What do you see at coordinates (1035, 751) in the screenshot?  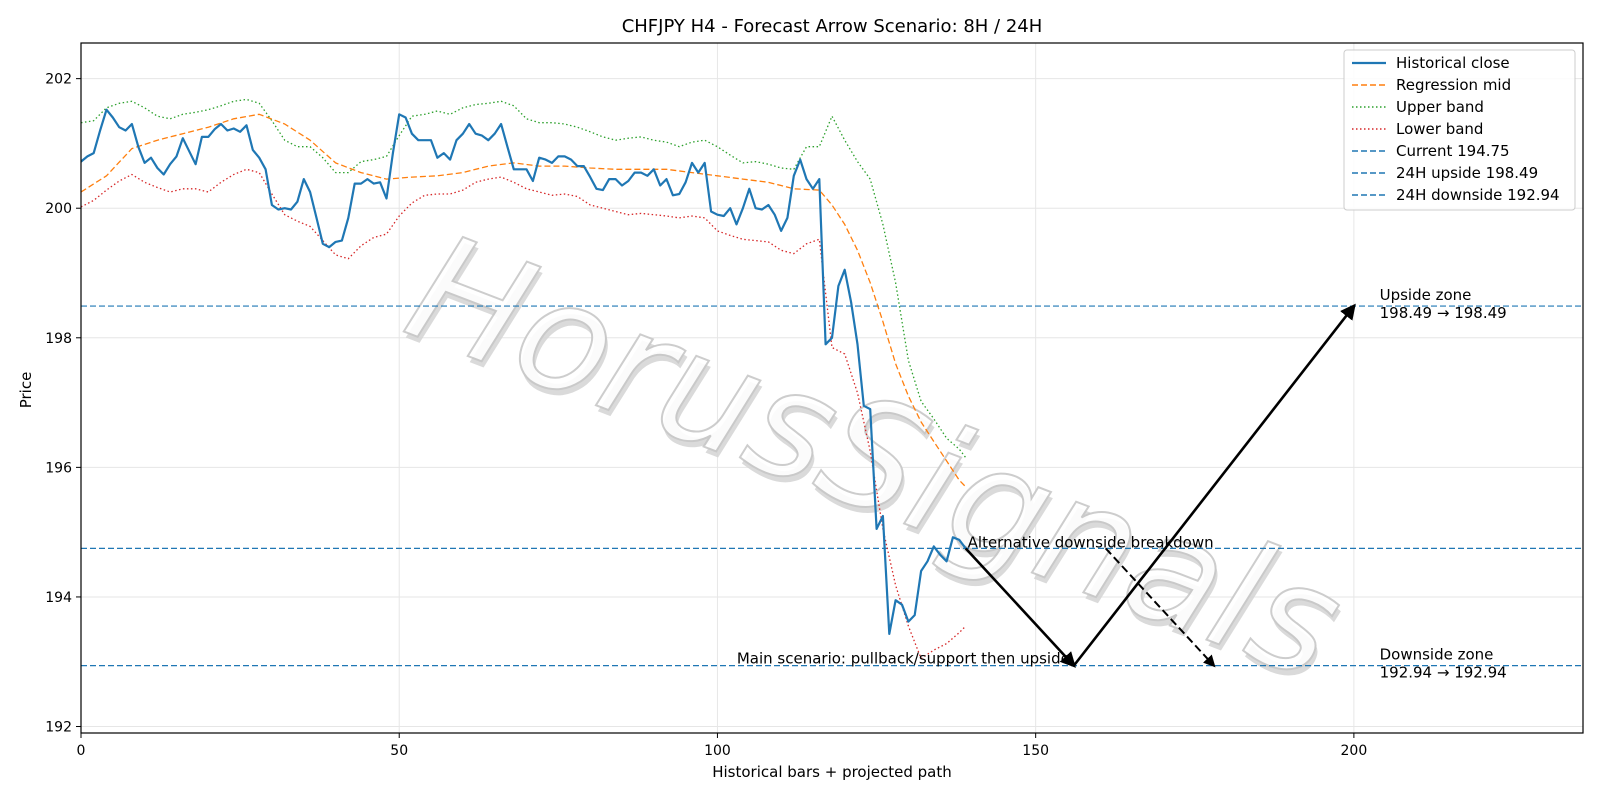 I see `x-tick-label: 150` at bounding box center [1035, 751].